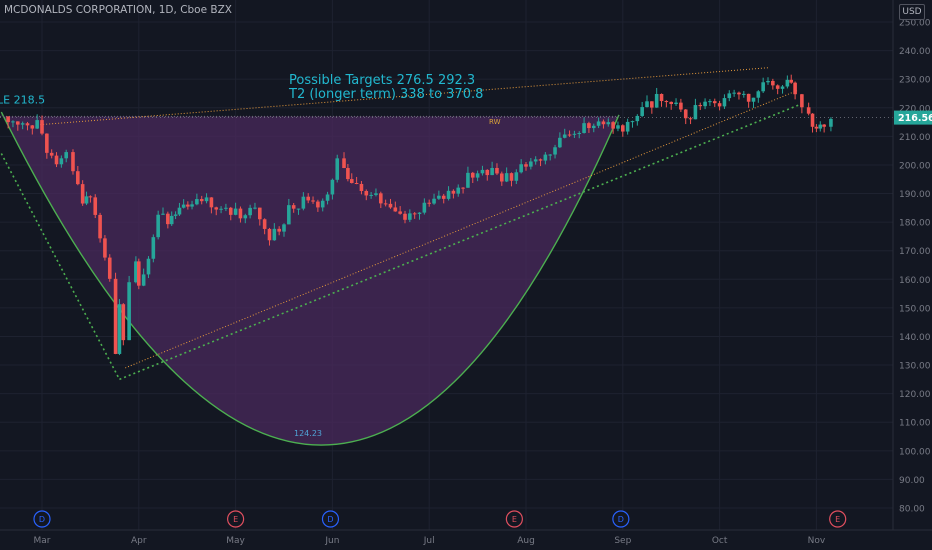 This screenshot has width=932, height=550. I want to click on level-label: LE 218.5, so click(22, 99).